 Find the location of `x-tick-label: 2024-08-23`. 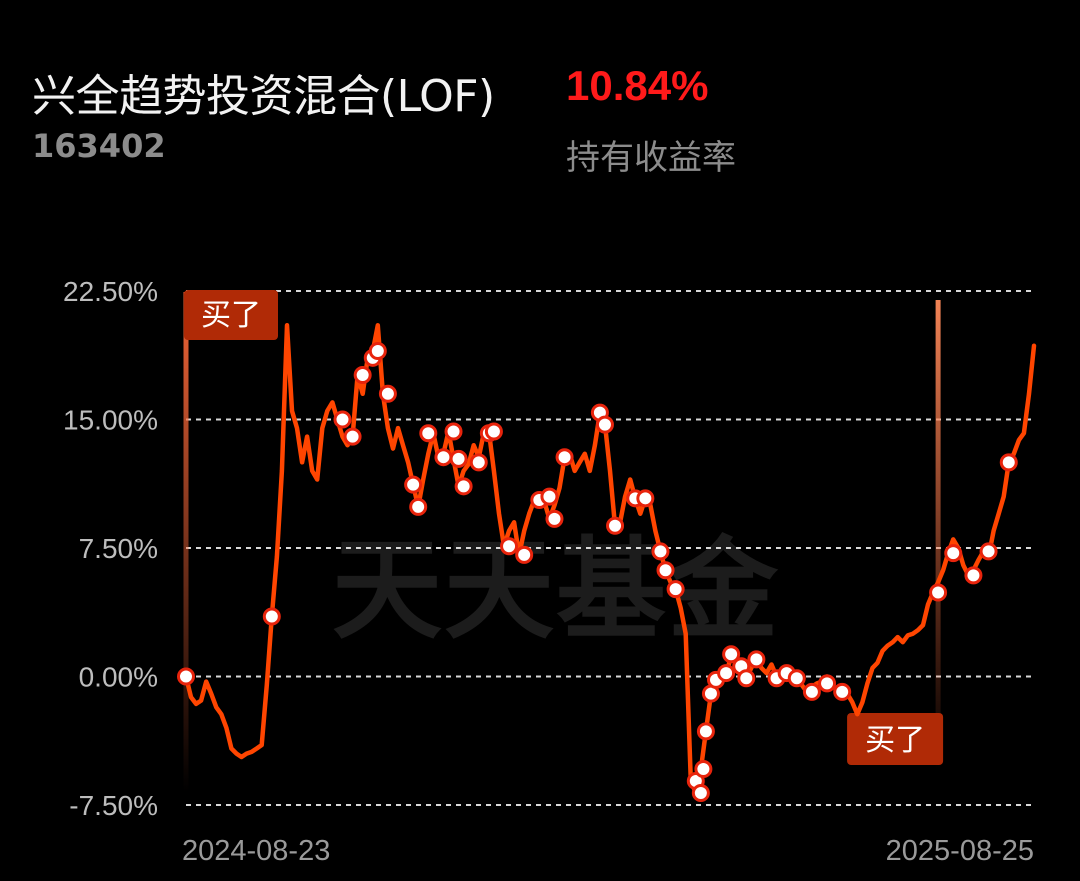

x-tick-label: 2024-08-23 is located at coordinates (256, 851).